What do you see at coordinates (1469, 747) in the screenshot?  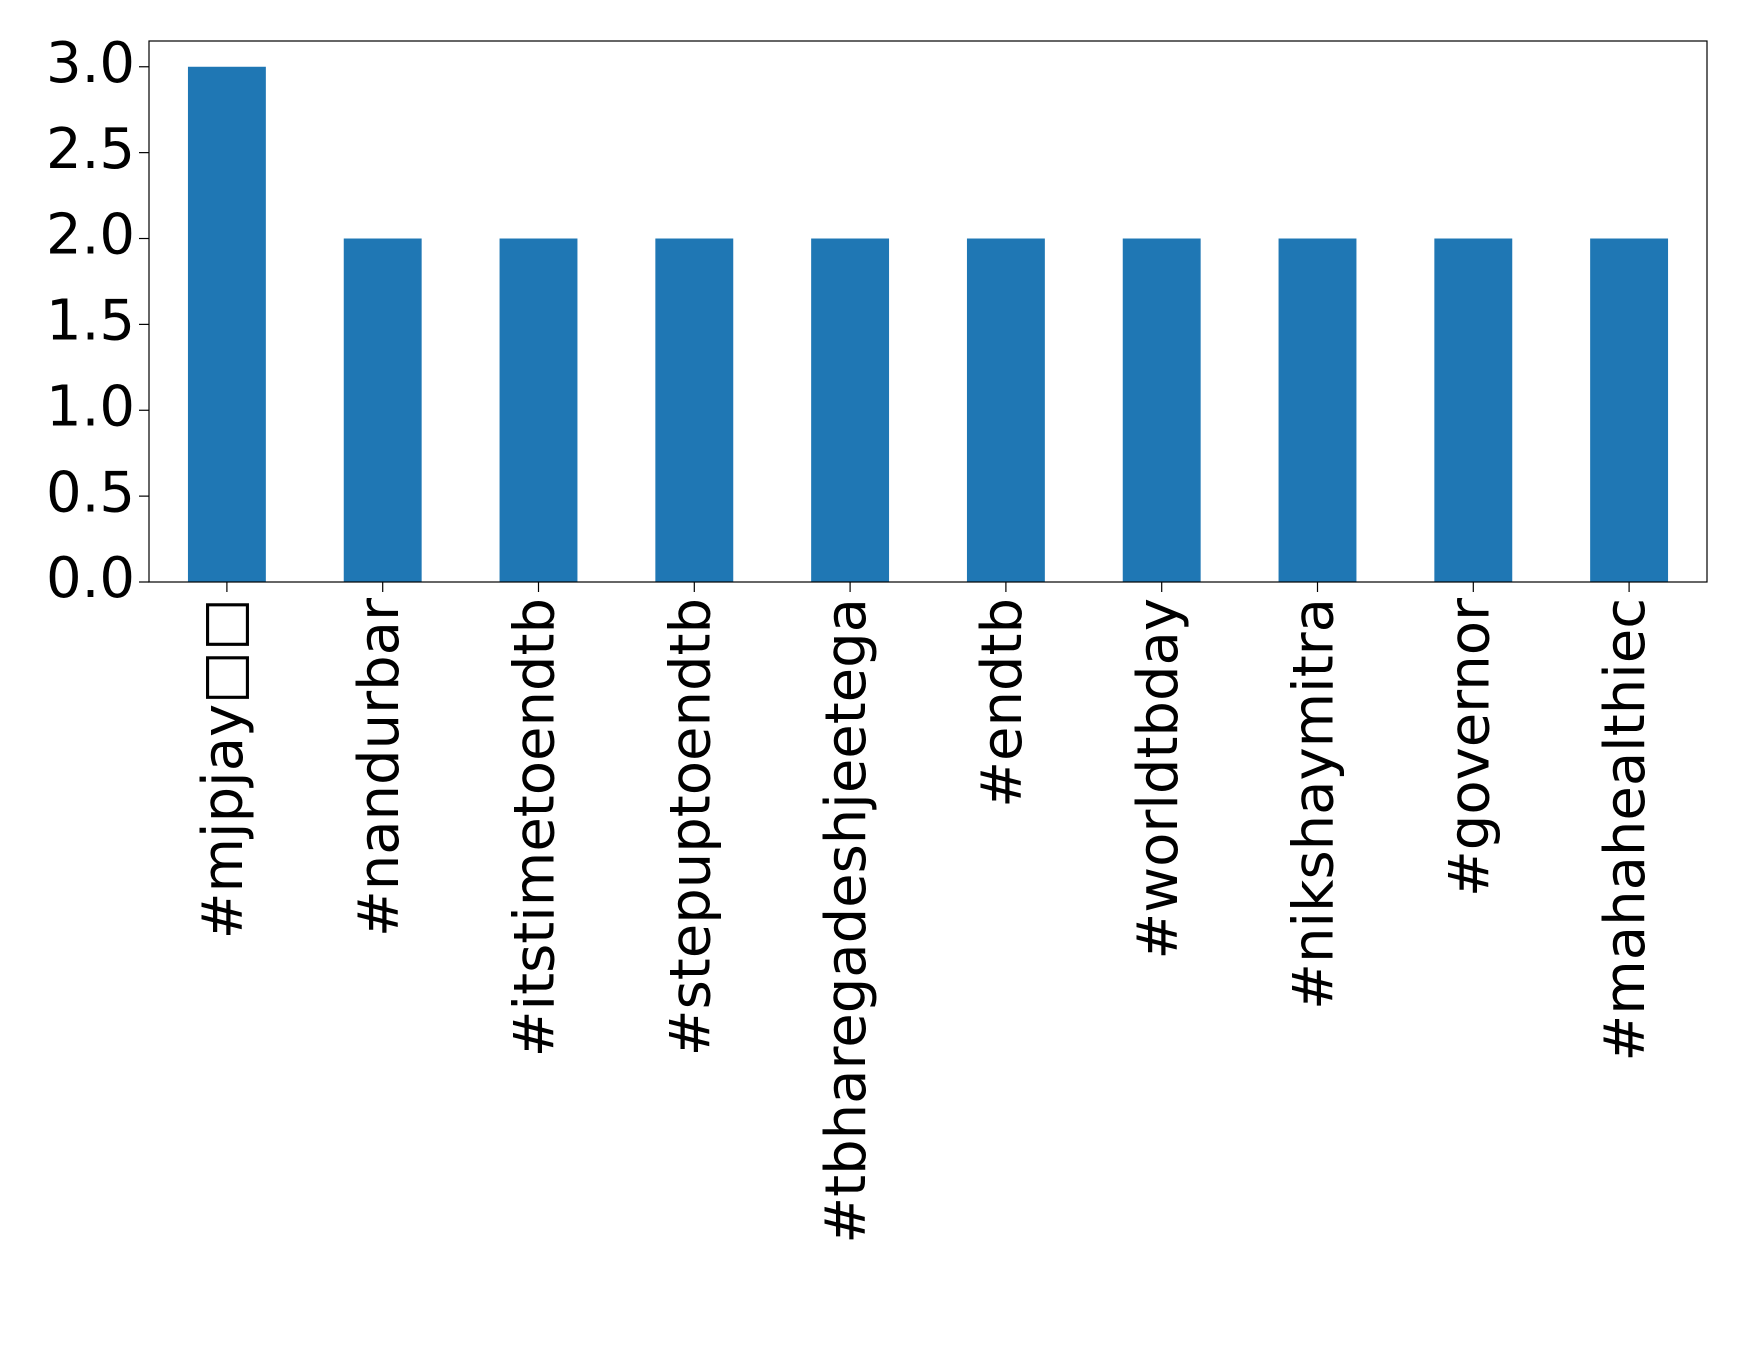 I see `x-tick-label: #governor` at bounding box center [1469, 747].